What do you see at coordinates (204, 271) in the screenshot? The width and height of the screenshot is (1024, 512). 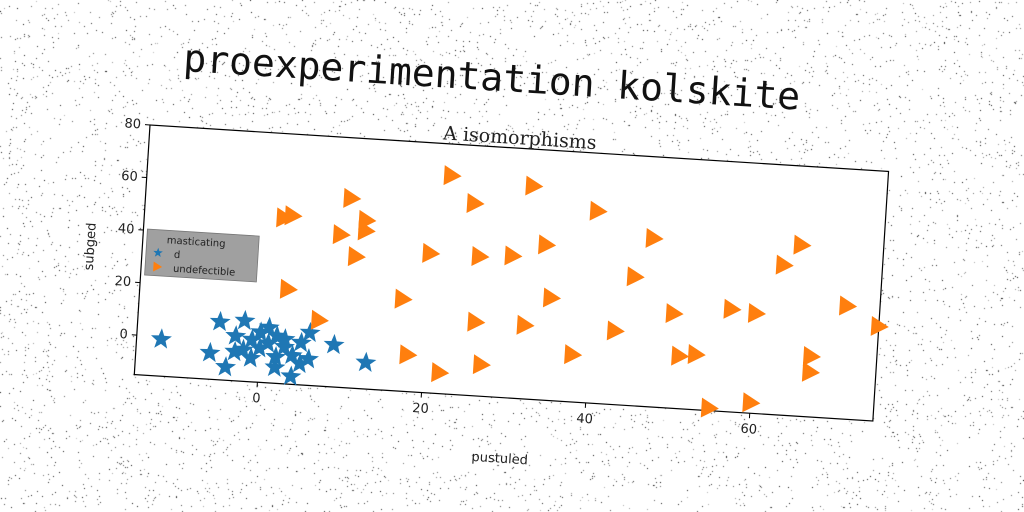 I see `legend-label-undefectible: undefectible` at bounding box center [204, 271].